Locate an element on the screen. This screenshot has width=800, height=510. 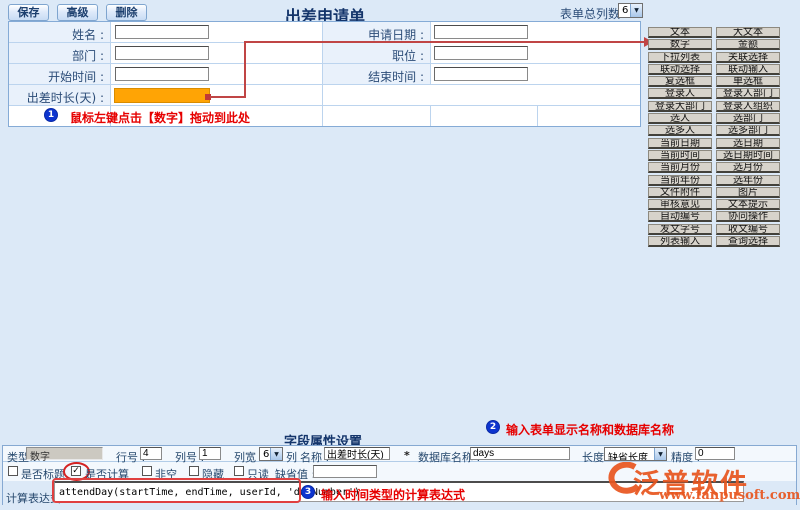
field-label-cell: 开始时间 : is located at coordinates (60, 74).